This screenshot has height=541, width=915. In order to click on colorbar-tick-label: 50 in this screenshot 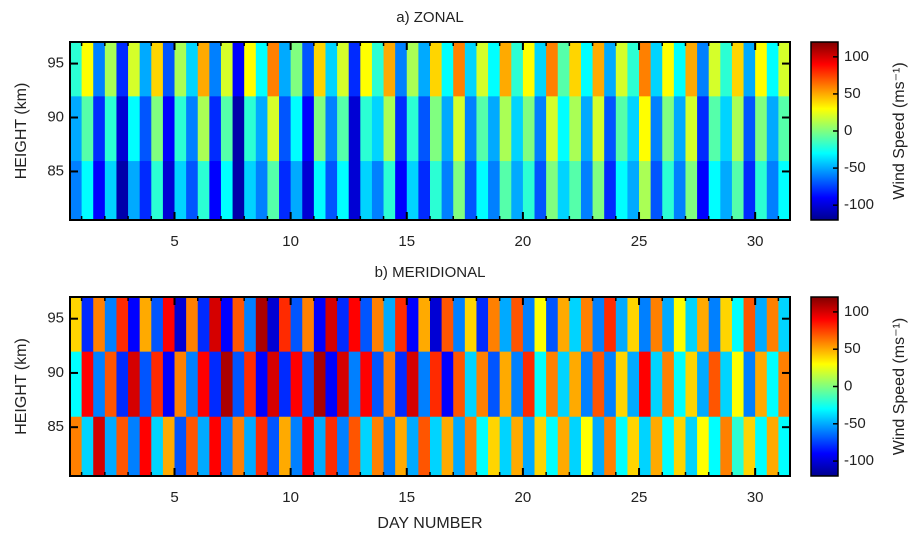, I will do `click(852, 93)`.